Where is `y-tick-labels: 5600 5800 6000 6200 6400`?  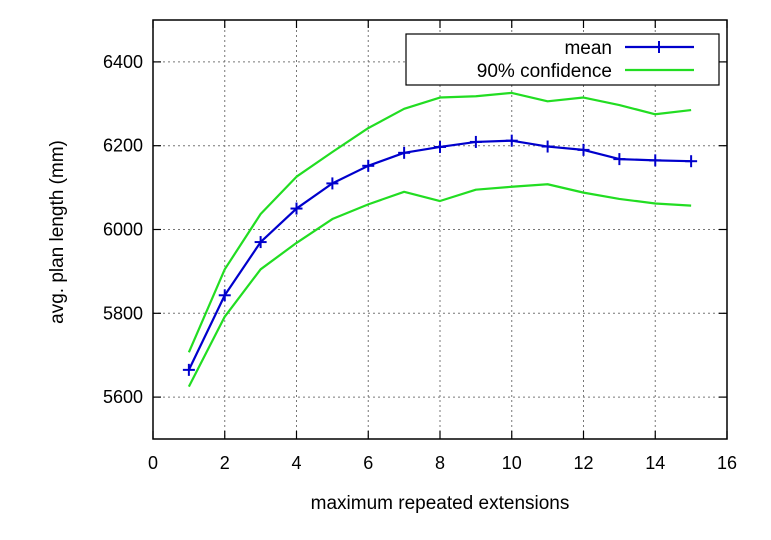 y-tick-labels: 5600 5800 6000 6200 6400 is located at coordinates (123, 229).